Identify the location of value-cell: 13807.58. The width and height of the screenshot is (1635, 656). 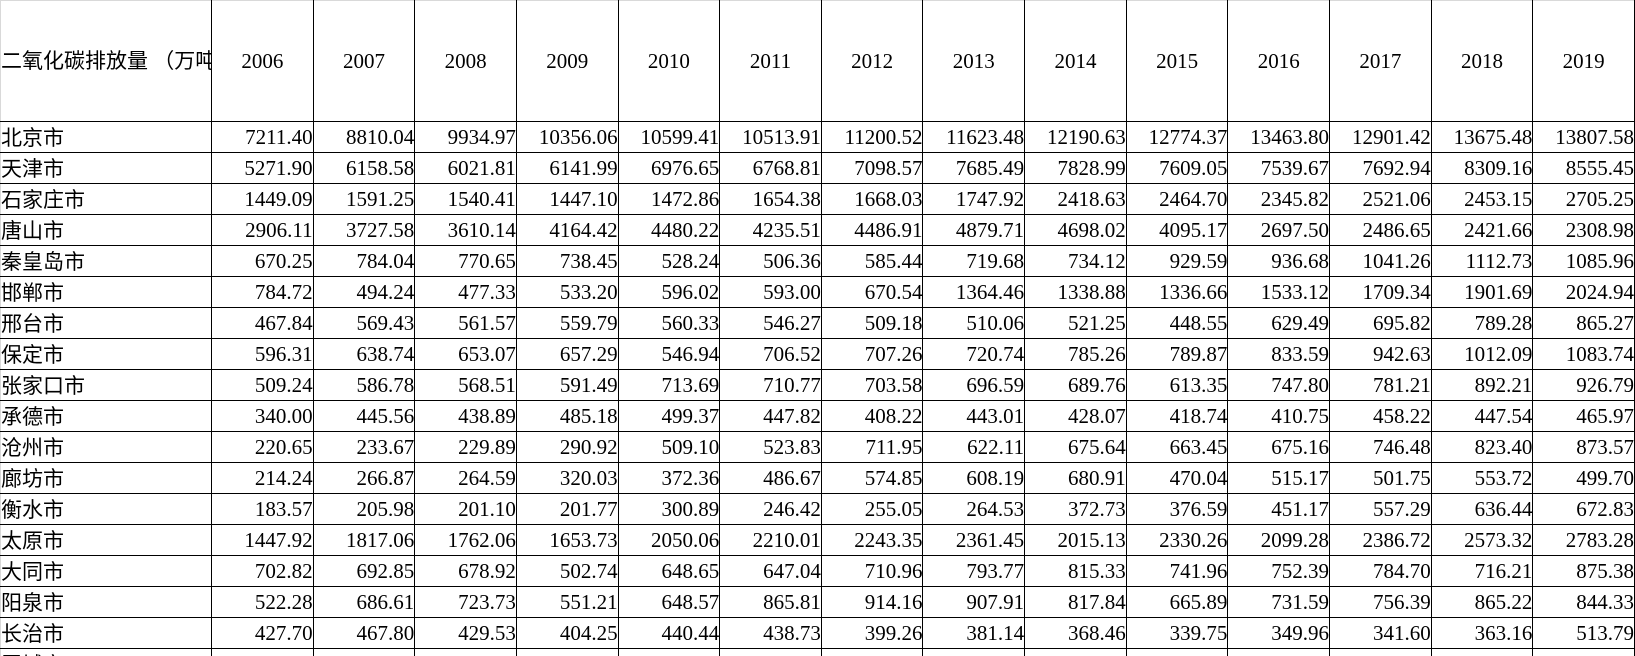
(1583, 137).